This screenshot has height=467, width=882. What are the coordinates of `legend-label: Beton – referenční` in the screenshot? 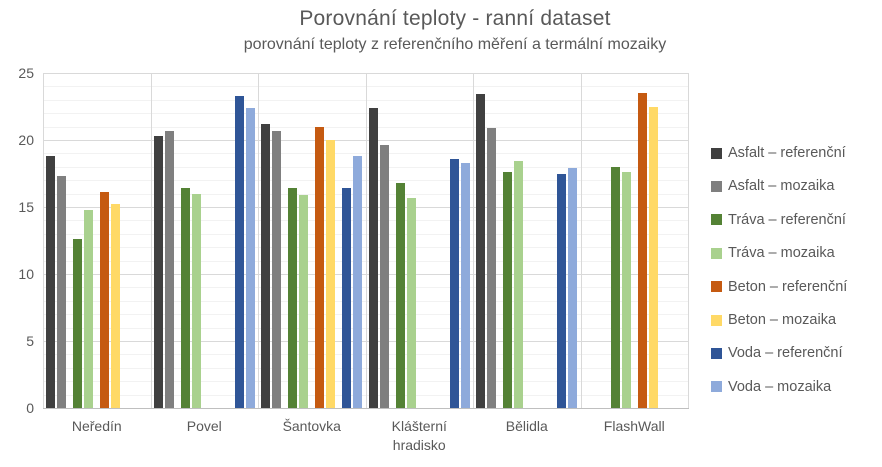 It's located at (788, 286).